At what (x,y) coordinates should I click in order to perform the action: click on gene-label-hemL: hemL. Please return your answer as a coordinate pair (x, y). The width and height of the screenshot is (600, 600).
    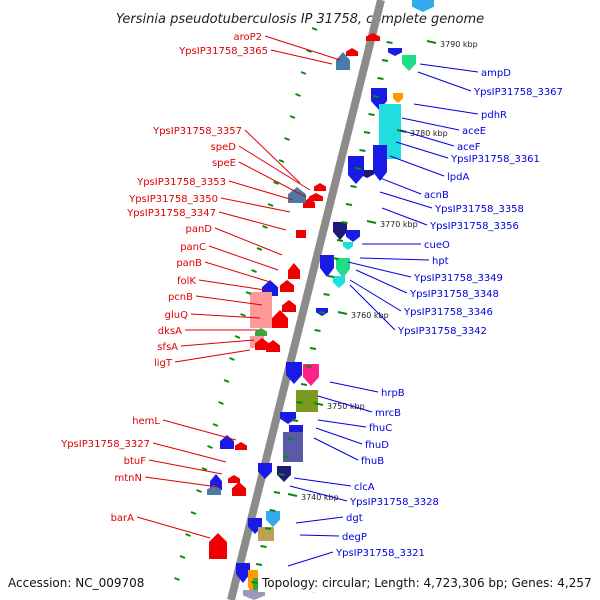
    Looking at the image, I should click on (146, 421).